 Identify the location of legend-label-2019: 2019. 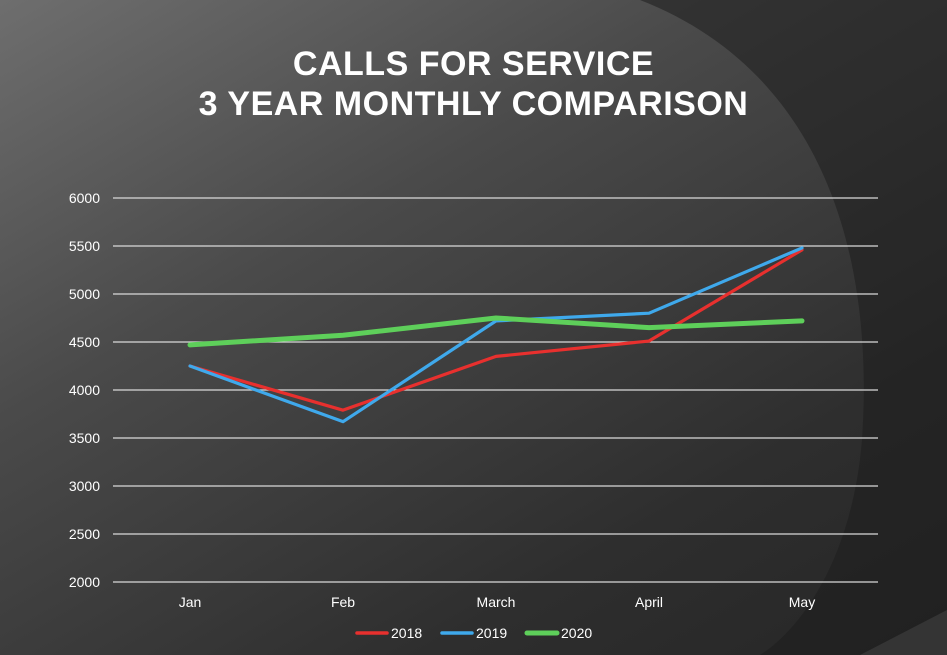
(491, 633).